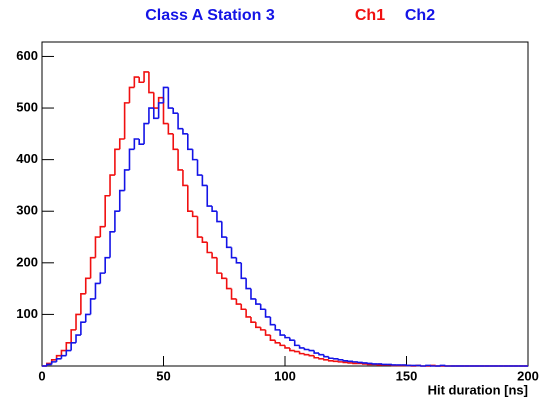 This screenshot has width=540, height=401. I want to click on legend-label: Ch1, so click(370, 15).